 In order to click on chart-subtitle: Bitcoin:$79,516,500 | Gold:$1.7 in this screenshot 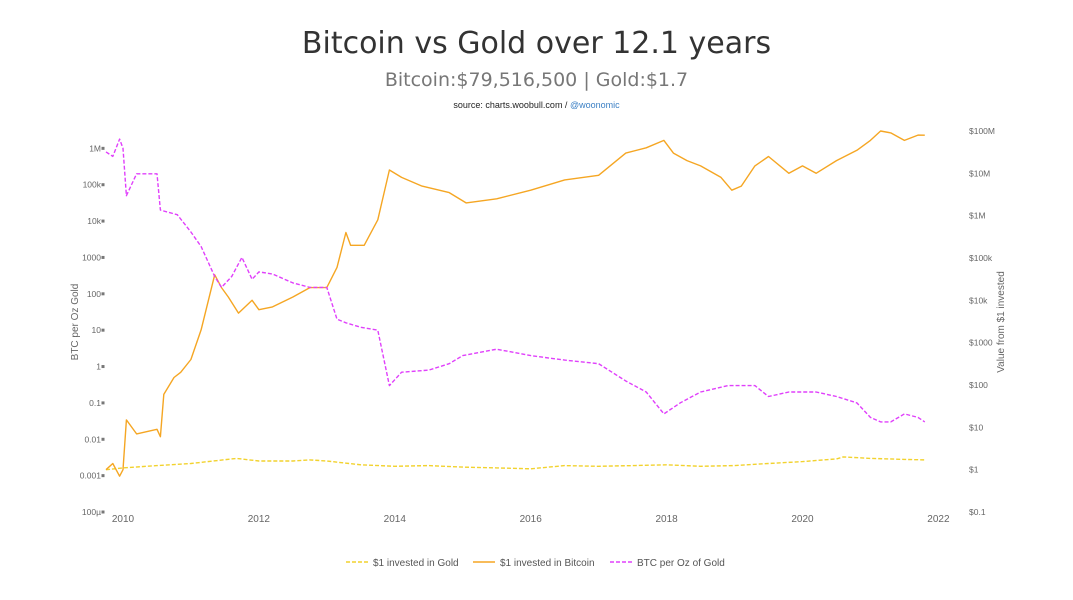, I will do `click(536, 80)`.